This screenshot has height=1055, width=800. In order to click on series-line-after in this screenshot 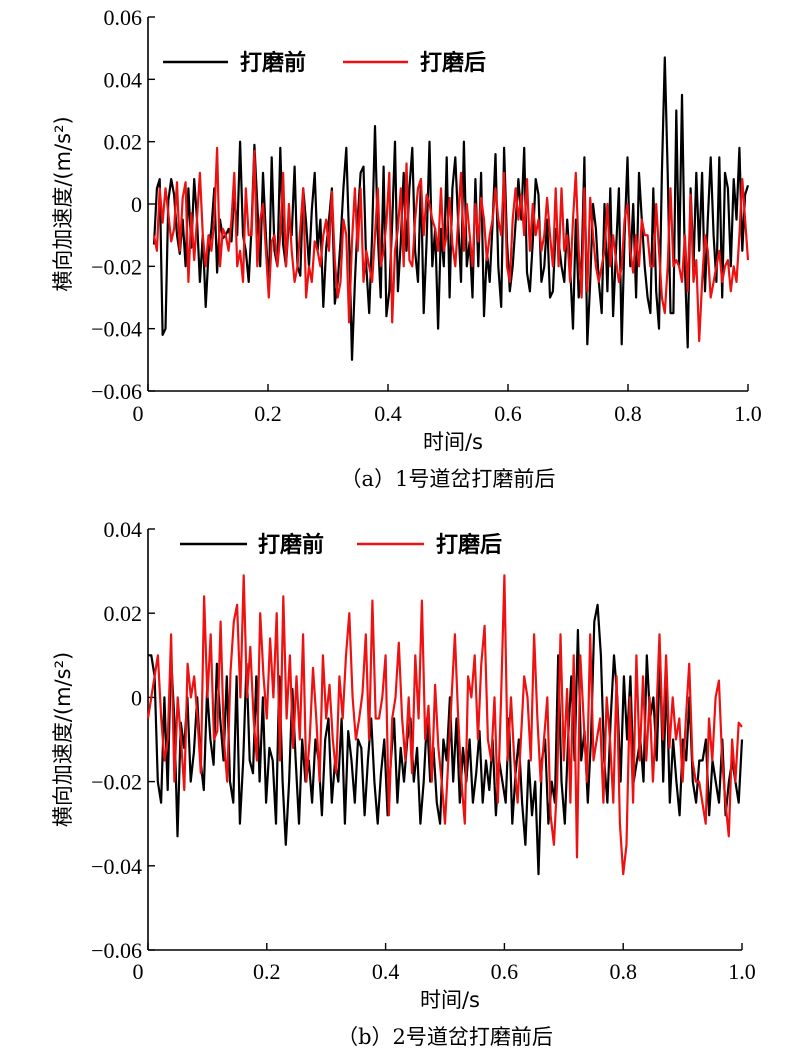, I will do `click(451, 244)`.